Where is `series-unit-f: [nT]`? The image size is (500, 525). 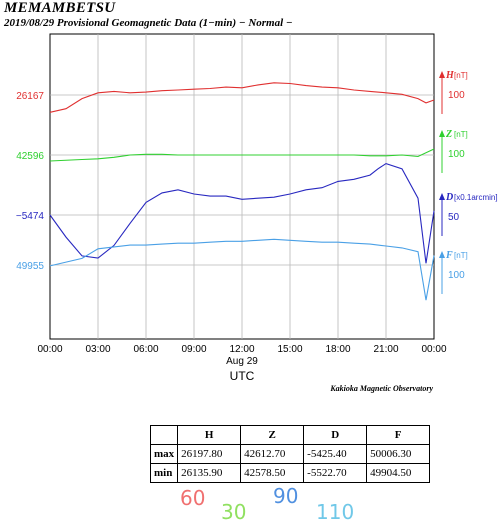 series-unit-f: [nT] is located at coordinates (461, 255).